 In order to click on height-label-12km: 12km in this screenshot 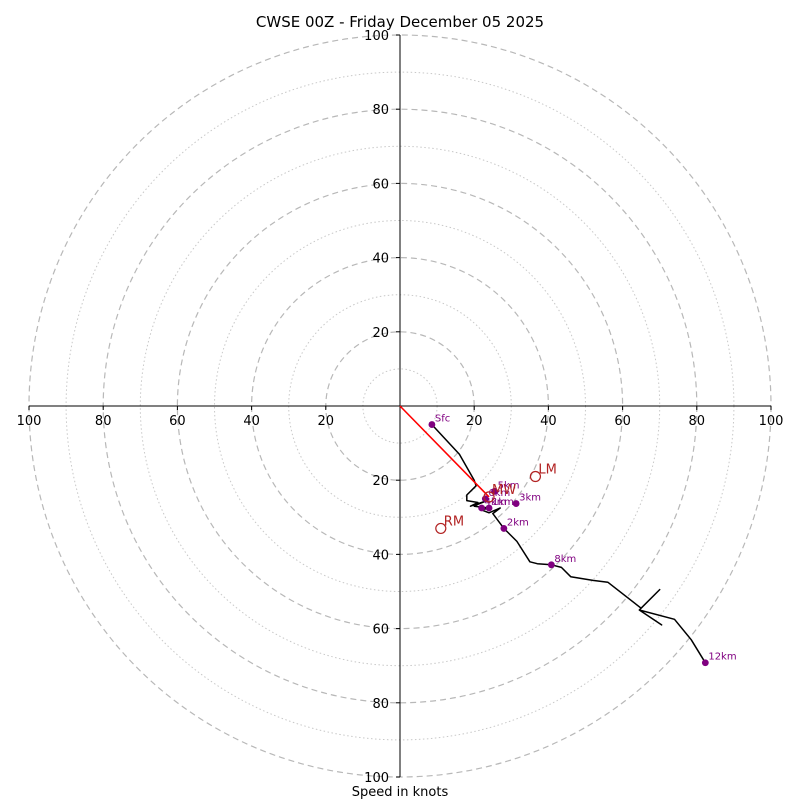, I will do `click(722, 657)`.